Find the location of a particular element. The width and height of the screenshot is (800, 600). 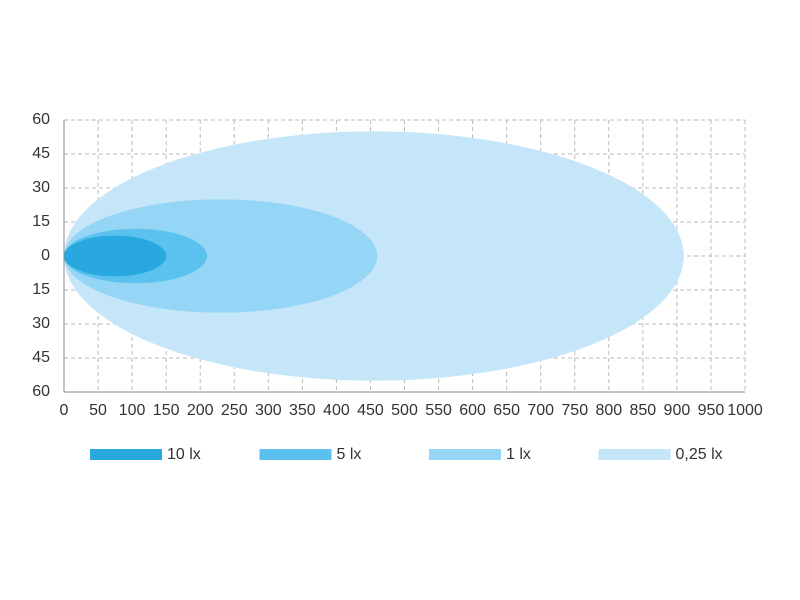

x-tick-label: 700 is located at coordinates (540, 410).